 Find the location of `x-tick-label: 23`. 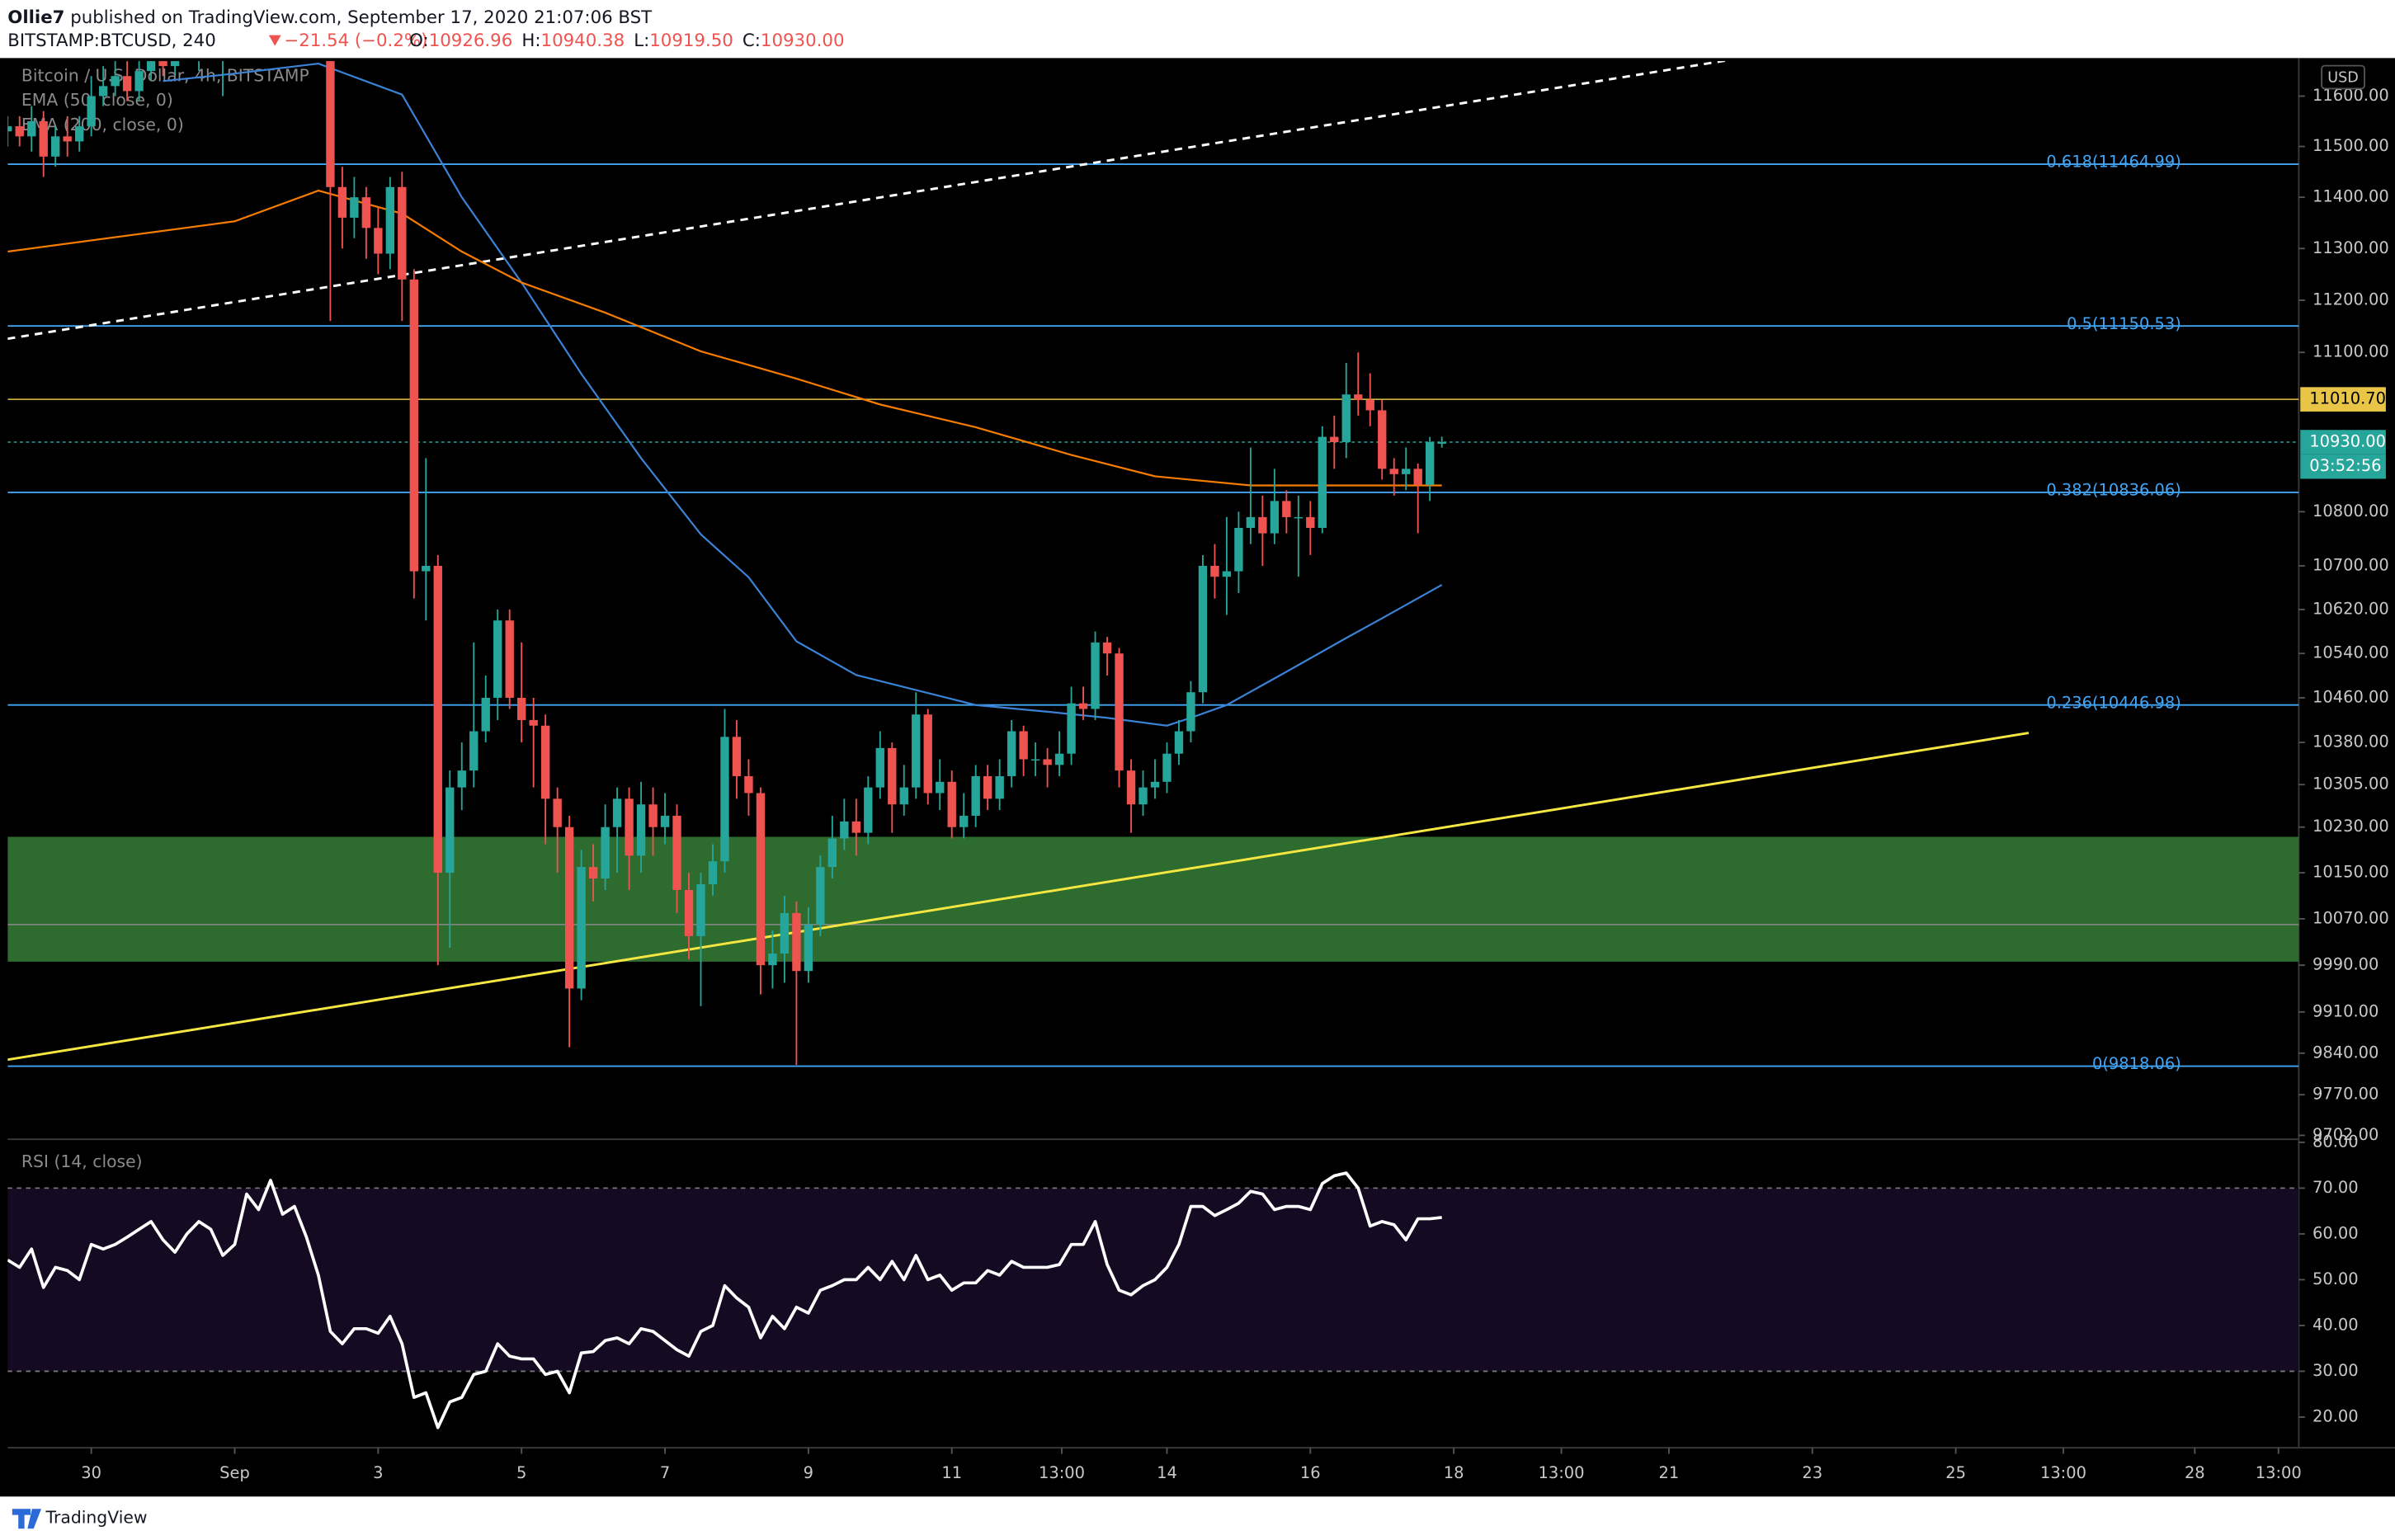

x-tick-label: 23 is located at coordinates (1812, 1472).